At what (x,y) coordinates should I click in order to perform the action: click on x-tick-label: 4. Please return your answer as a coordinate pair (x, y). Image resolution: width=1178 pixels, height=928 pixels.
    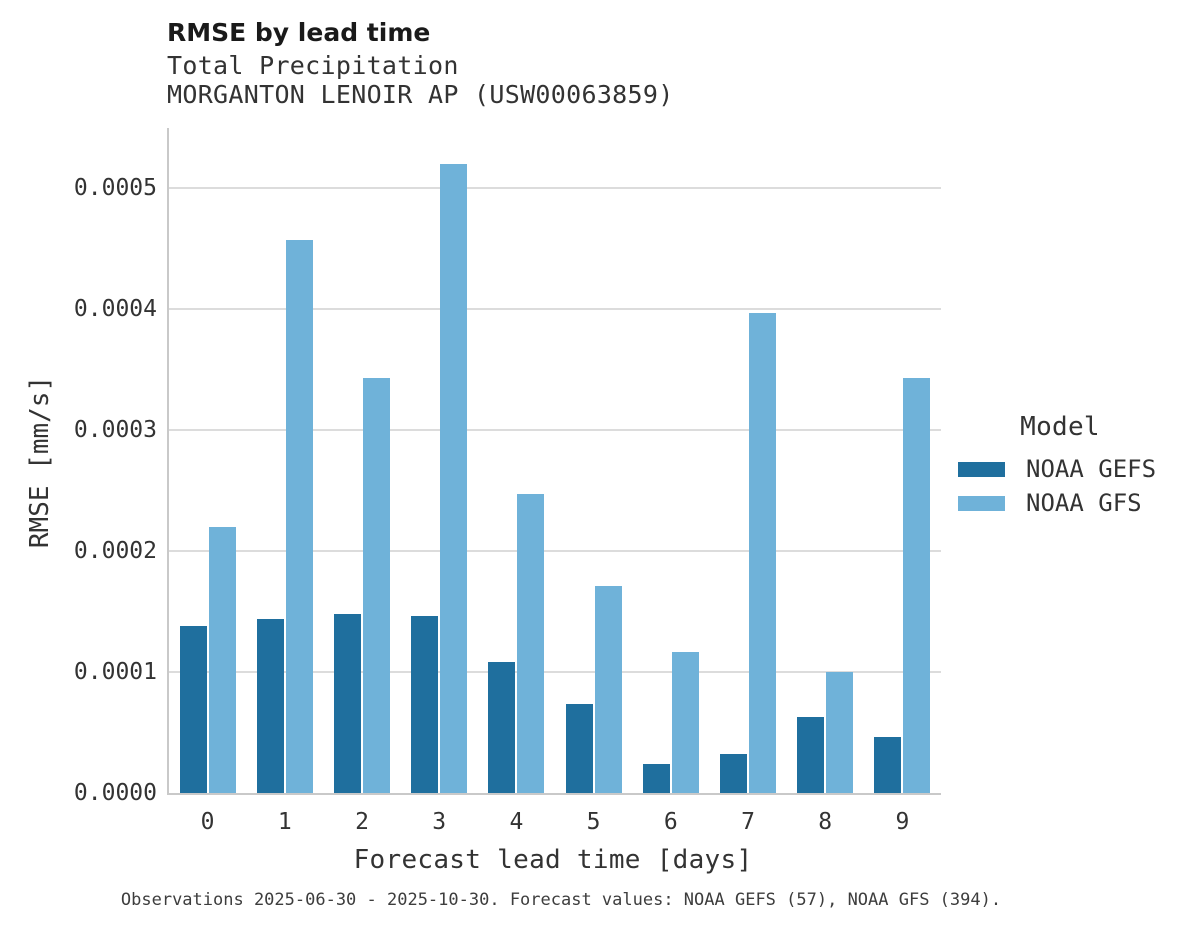
    Looking at the image, I should click on (516, 822).